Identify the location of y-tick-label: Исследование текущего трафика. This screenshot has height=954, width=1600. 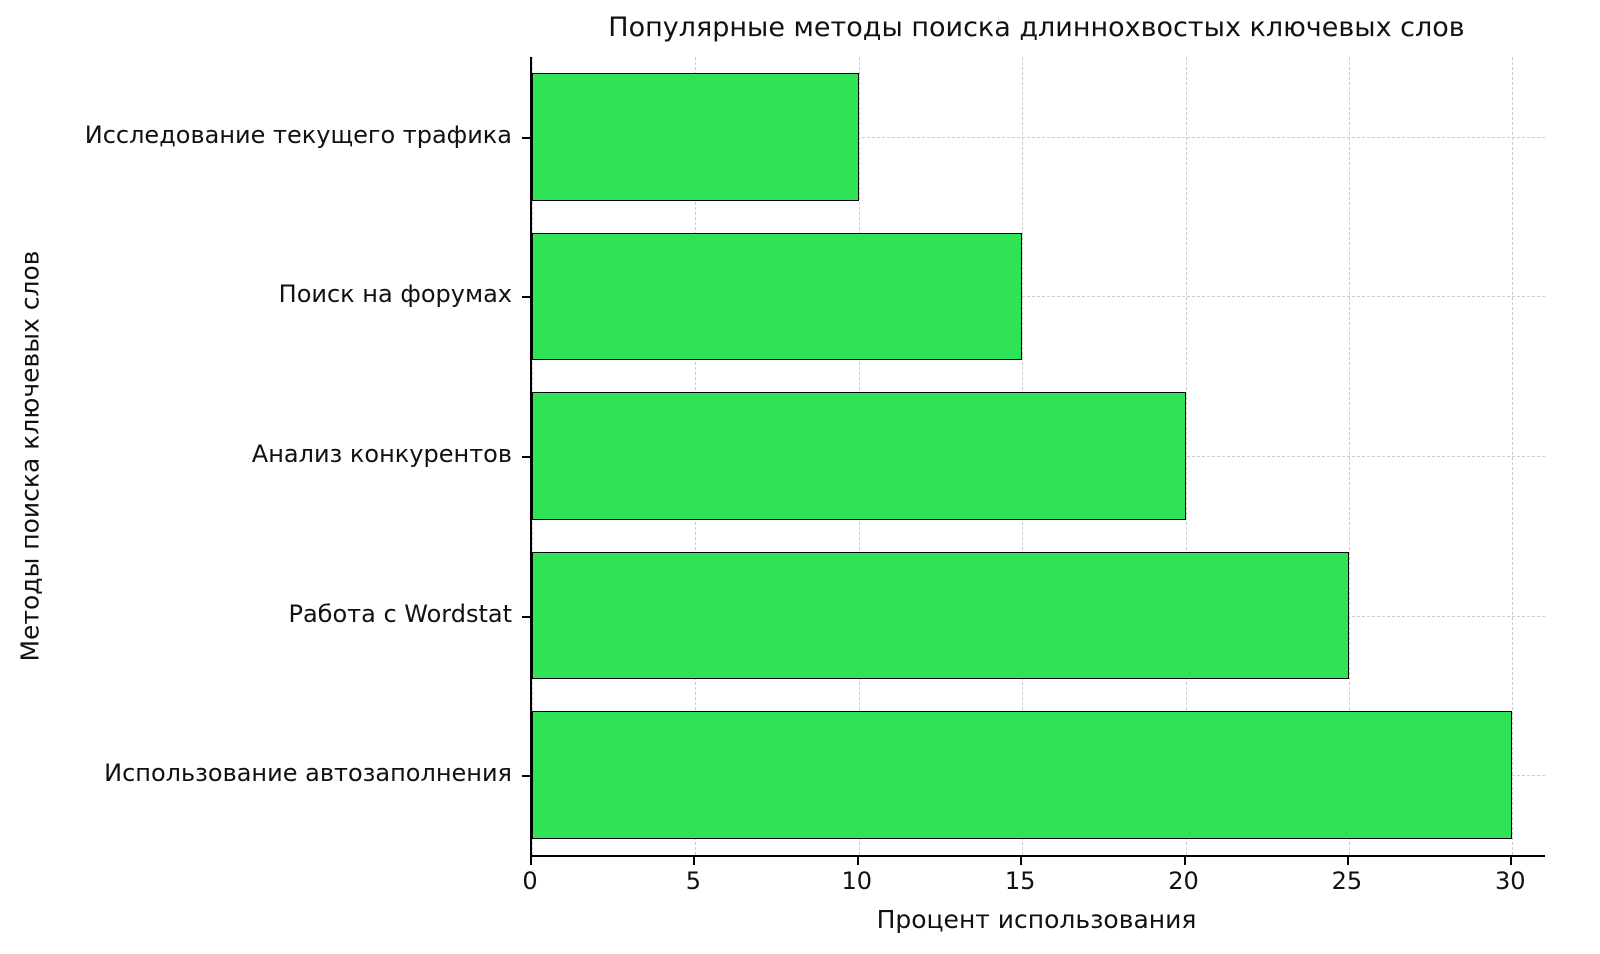
(298, 134).